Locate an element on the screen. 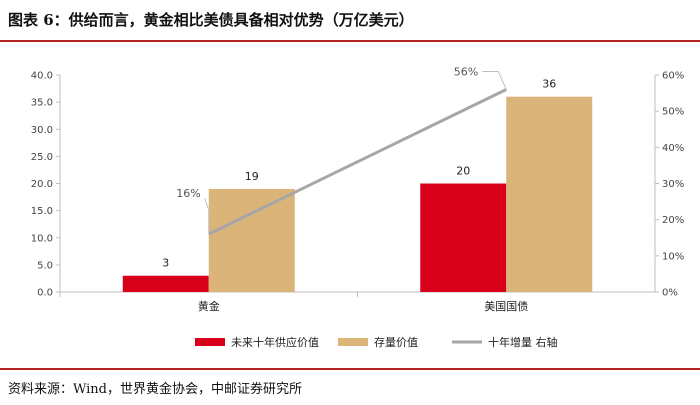  title-bar: 图表 6：供给而言，黄金相比美债具备相对优势（万亿美元） is located at coordinates (350, 21).